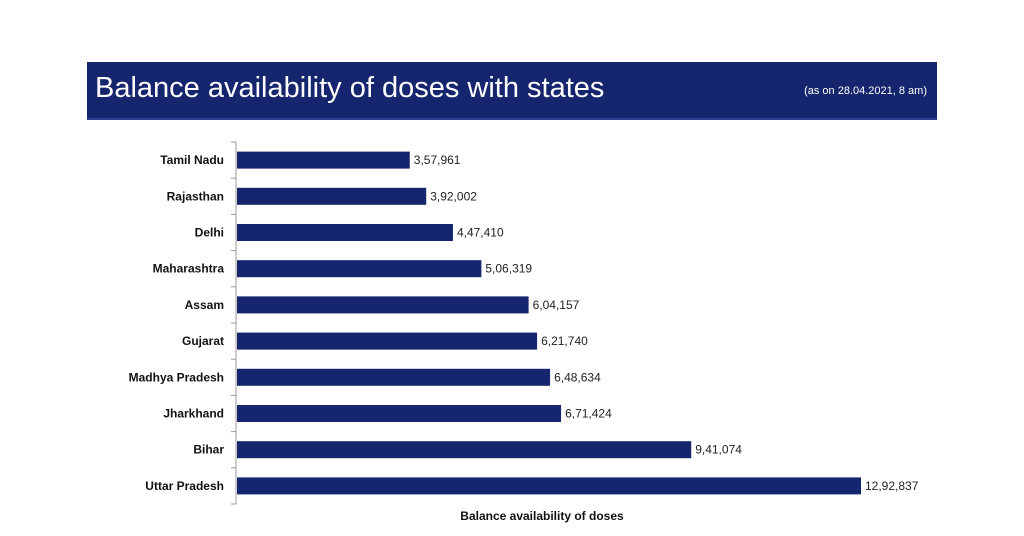 This screenshot has width=1024, height=536. I want to click on x-axis-label: Balance availability of doses, so click(542, 516).